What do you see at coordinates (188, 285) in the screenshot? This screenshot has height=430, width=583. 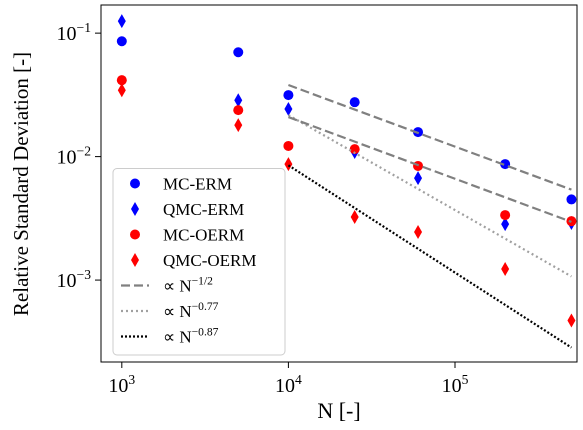 I see `legend-label: ∝ N−1/2` at bounding box center [188, 285].